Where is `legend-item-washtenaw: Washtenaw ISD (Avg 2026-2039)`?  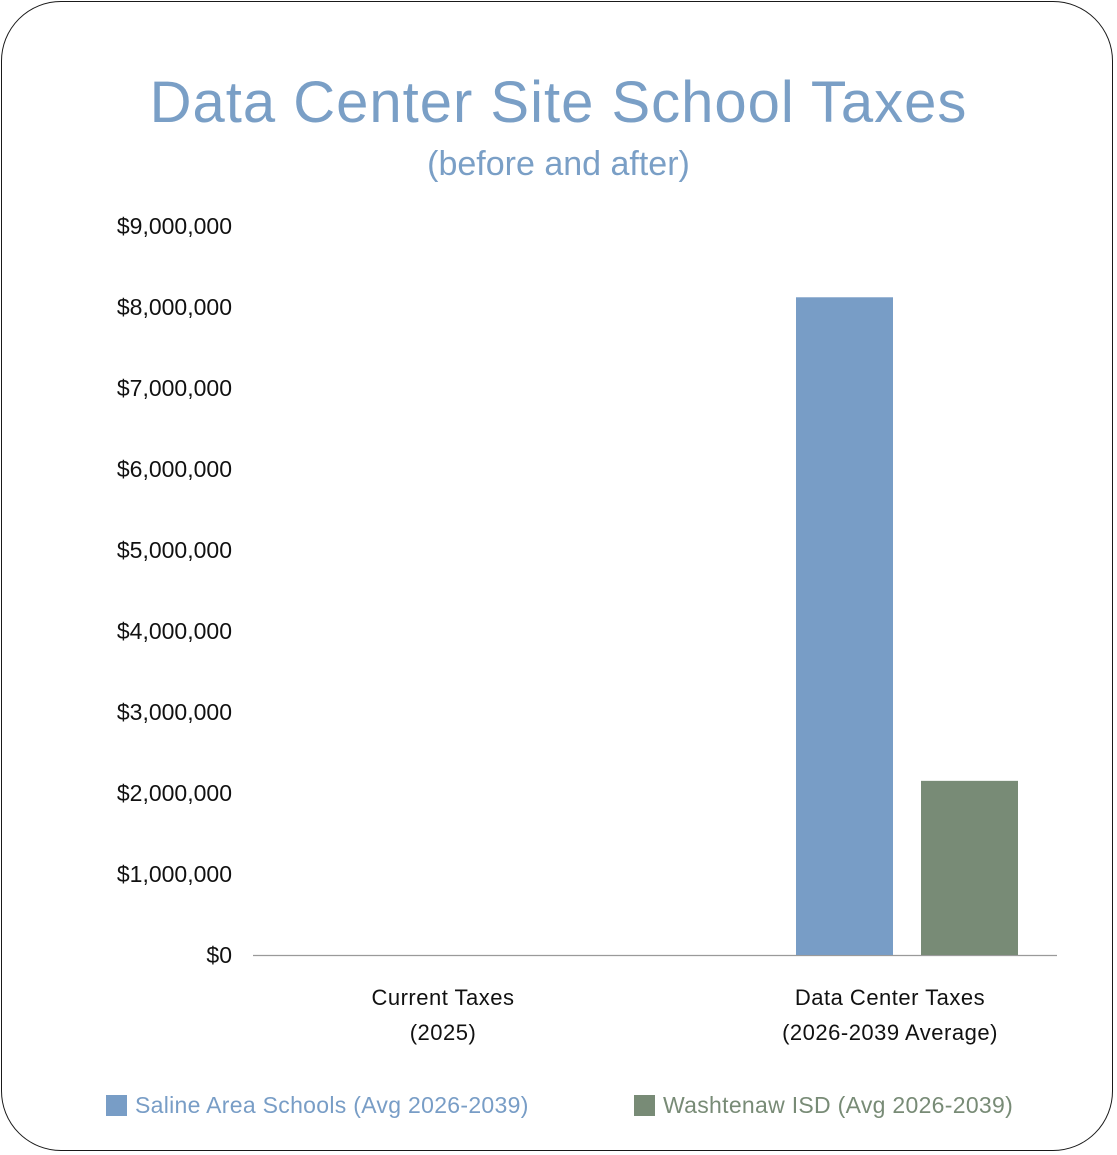
legend-item-washtenaw: Washtenaw ISD (Avg 2026-2039) is located at coordinates (823, 1105).